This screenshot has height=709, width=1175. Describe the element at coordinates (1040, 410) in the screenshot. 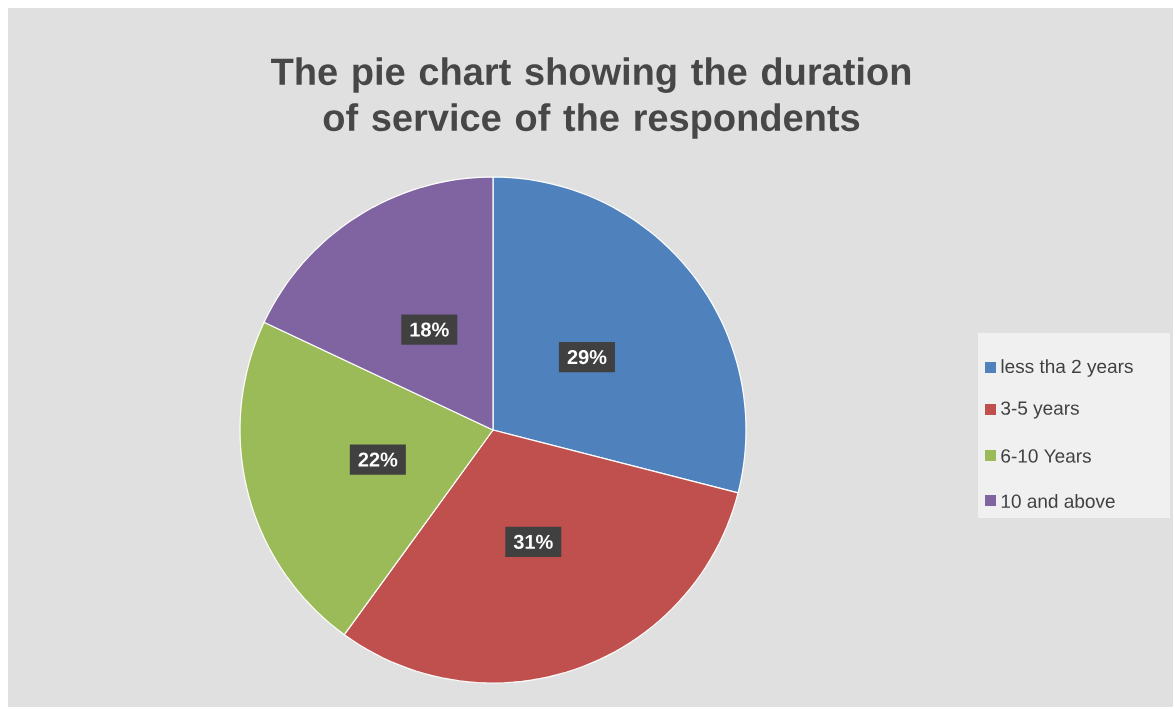

I see `legend-label: 3-5 years` at that location.